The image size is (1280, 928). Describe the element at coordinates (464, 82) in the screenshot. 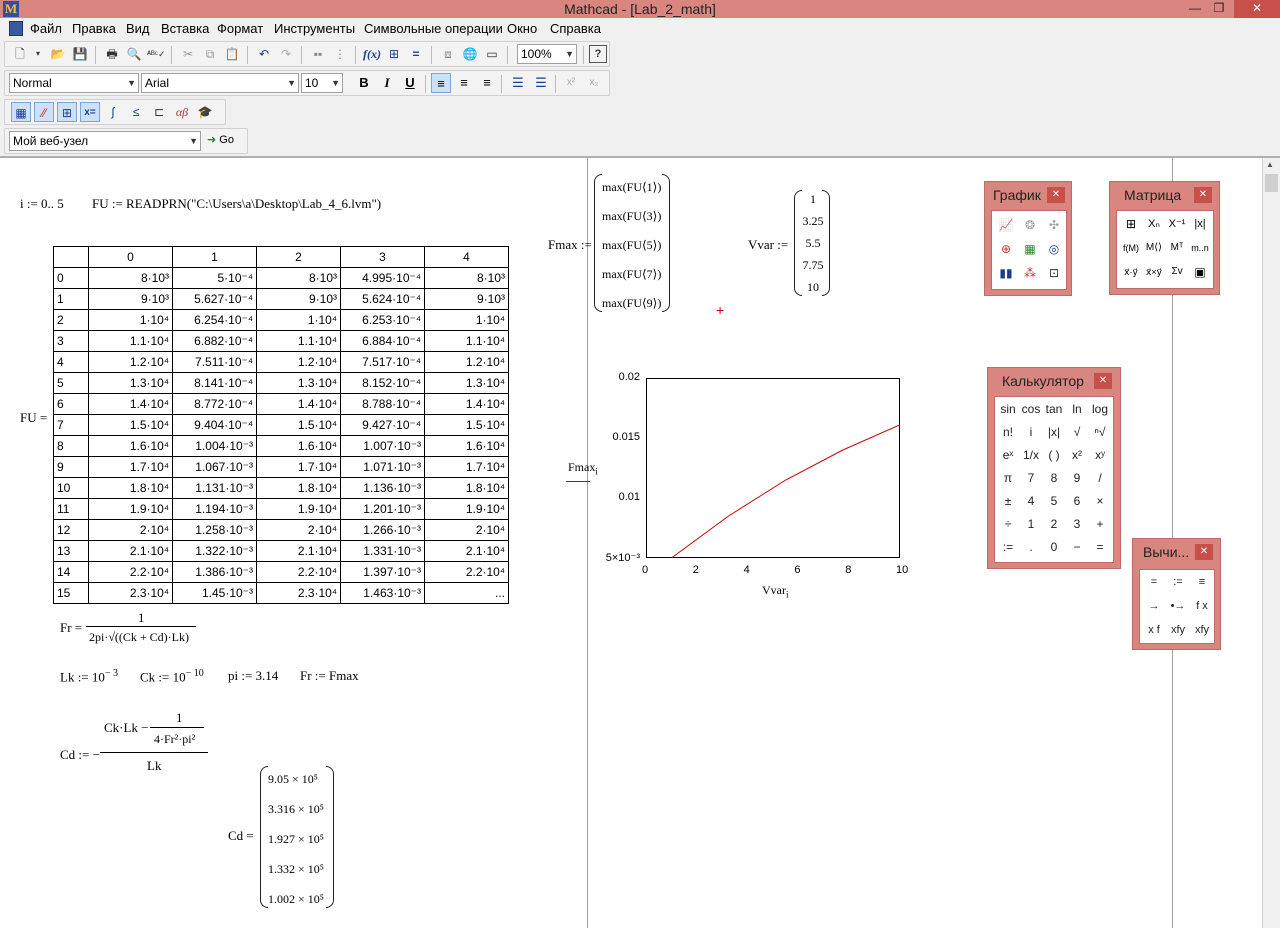

I see `align-center-icon: ≡` at that location.